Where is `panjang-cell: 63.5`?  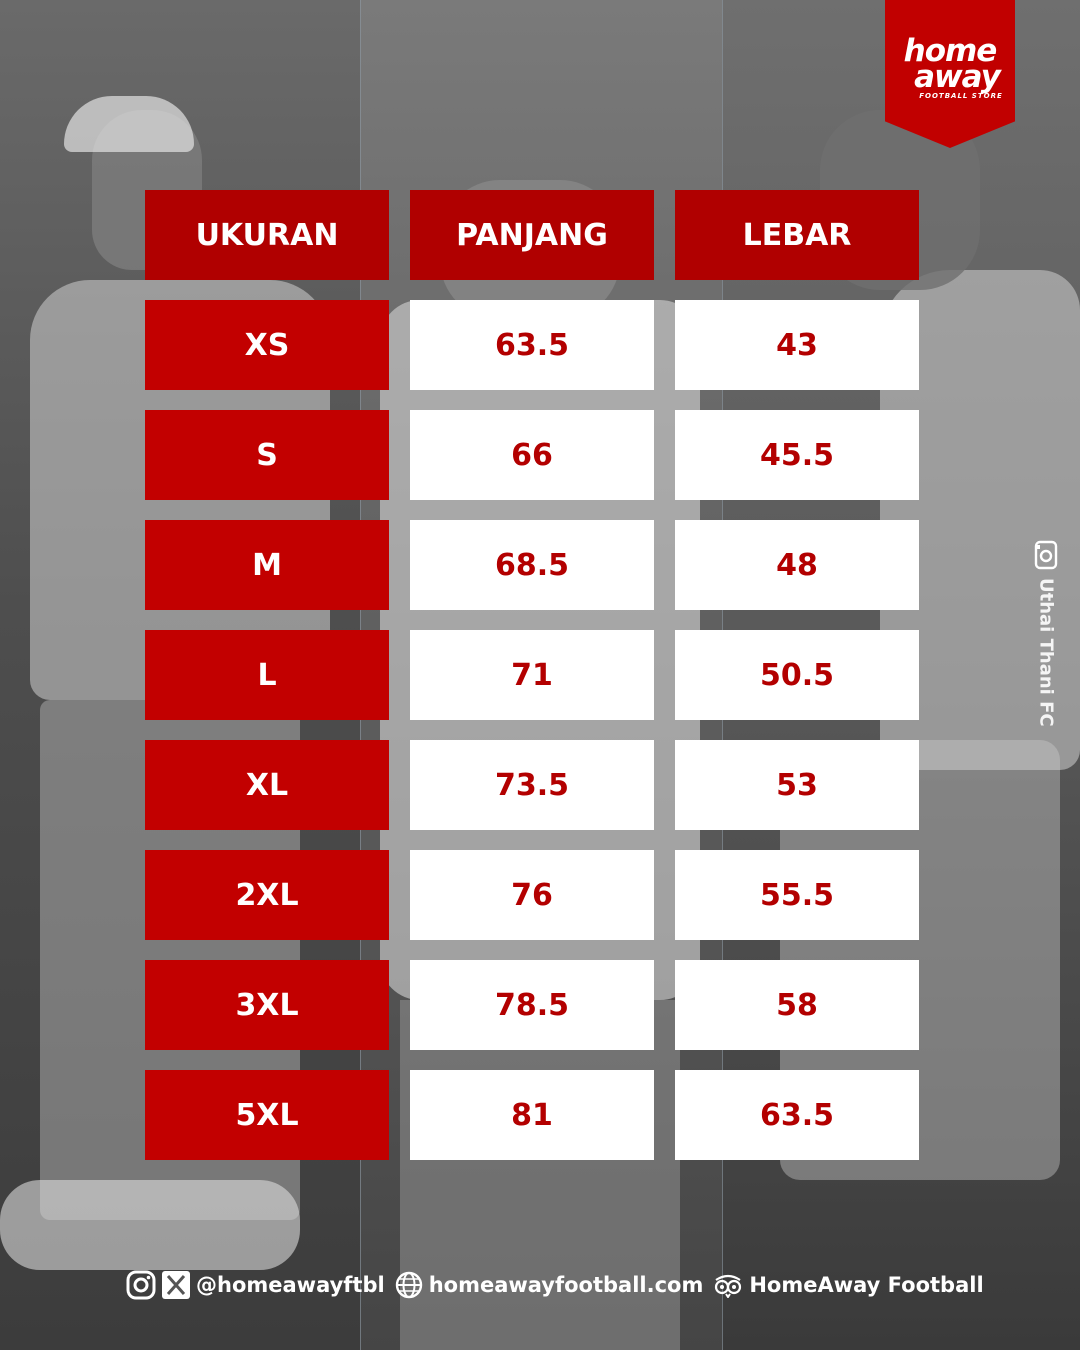 panjang-cell: 63.5 is located at coordinates (532, 345).